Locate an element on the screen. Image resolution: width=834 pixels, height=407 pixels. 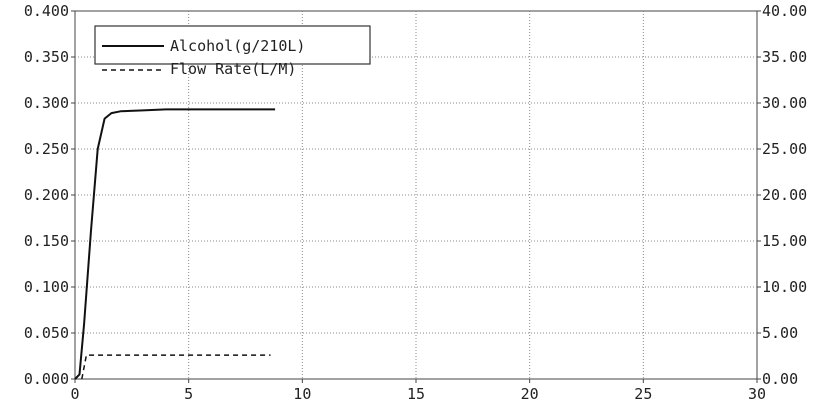
x-tick-label: 25 is located at coordinates (643, 394).